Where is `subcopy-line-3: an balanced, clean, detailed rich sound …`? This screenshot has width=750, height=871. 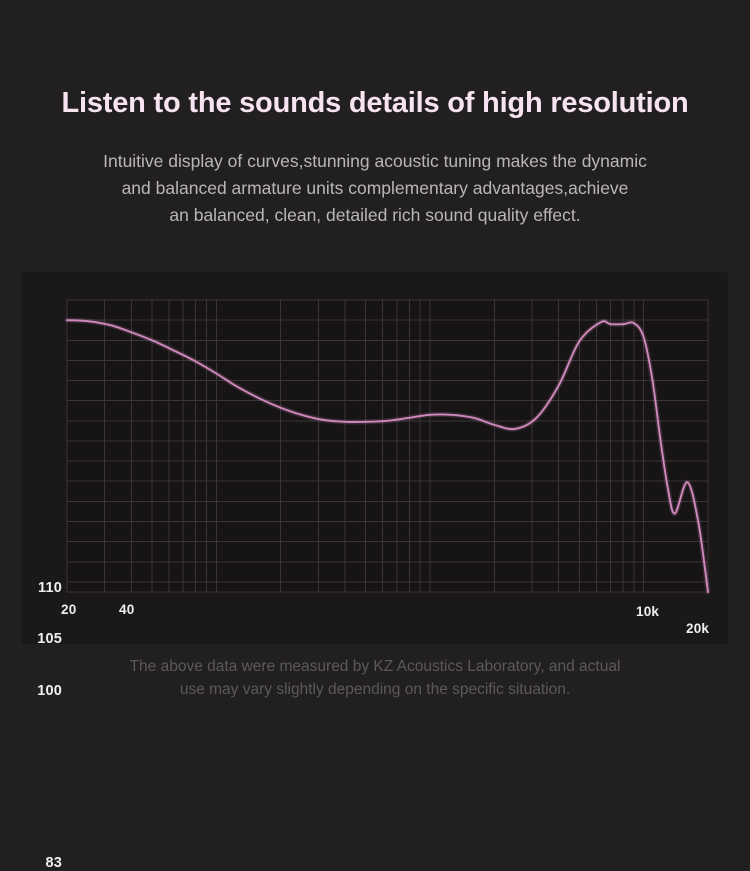
subcopy-line-3: an balanced, clean, detailed rich sound … is located at coordinates (375, 215).